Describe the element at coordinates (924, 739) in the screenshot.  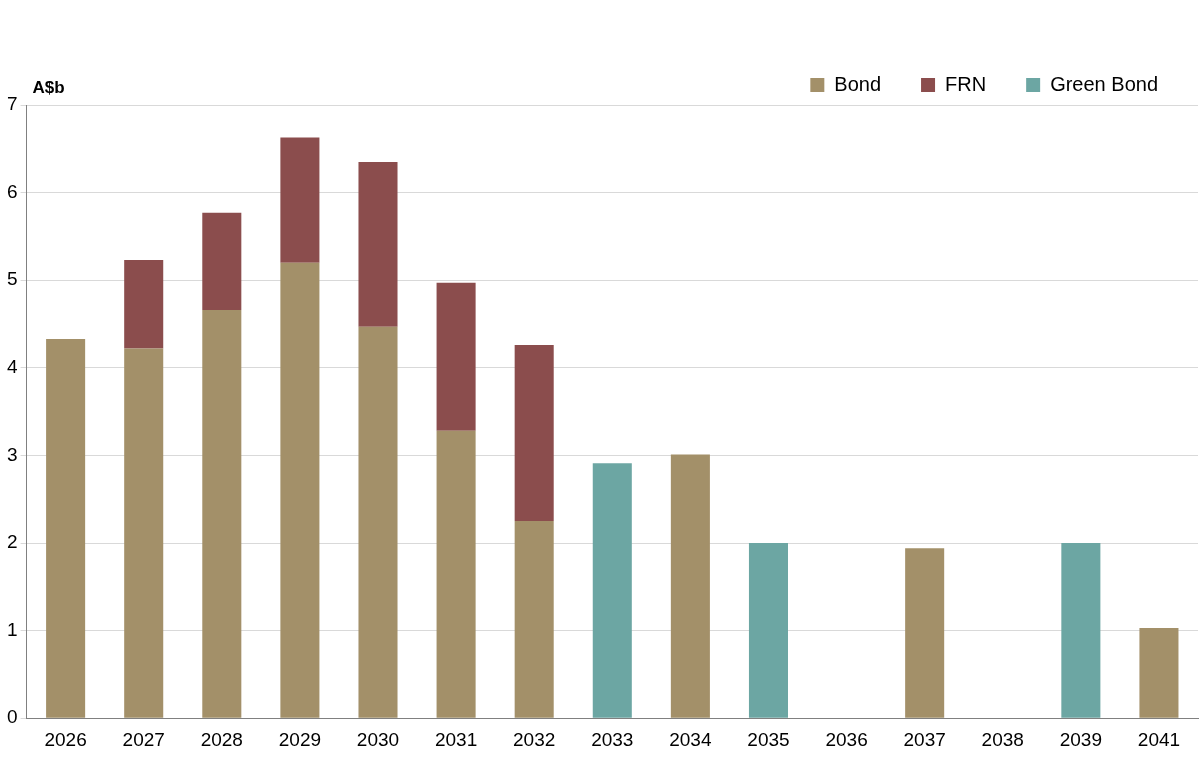
I see `x-tick-label: 2037` at that location.